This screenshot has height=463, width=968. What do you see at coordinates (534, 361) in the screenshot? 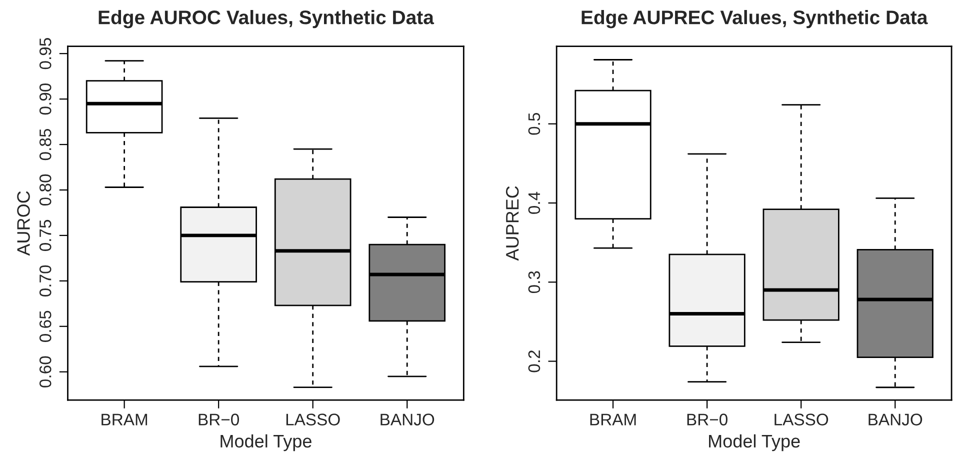
I see `y-tick-label: 0.2` at bounding box center [534, 361].